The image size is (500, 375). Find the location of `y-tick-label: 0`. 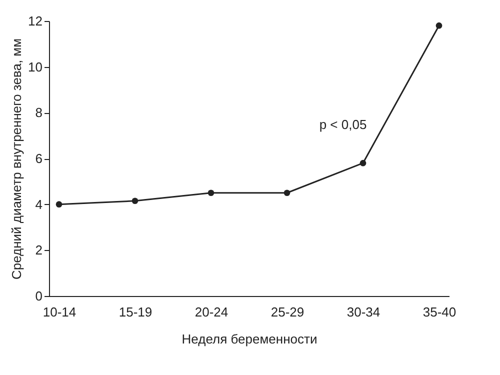

y-tick-label: 0 is located at coordinates (38, 296).